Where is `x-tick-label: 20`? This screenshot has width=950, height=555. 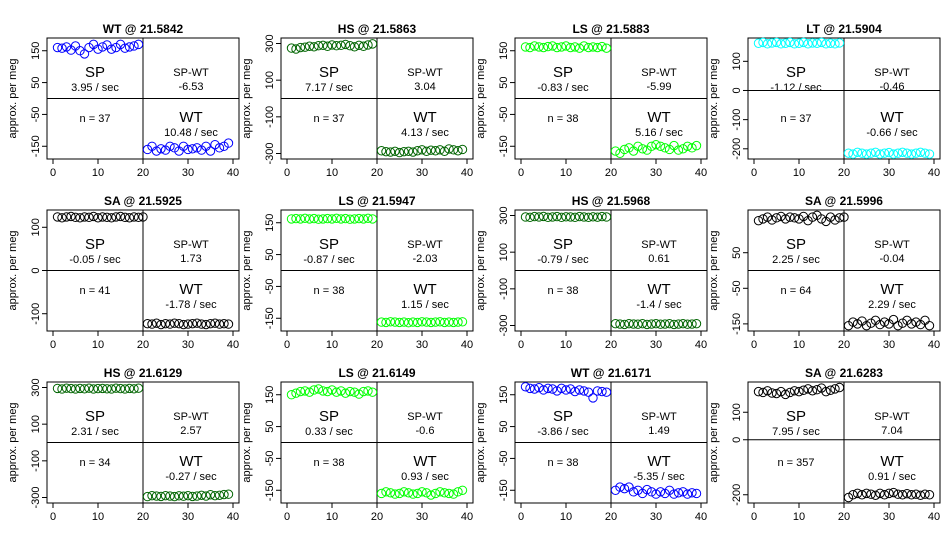
x-tick-label: 20 is located at coordinates (377, 345).